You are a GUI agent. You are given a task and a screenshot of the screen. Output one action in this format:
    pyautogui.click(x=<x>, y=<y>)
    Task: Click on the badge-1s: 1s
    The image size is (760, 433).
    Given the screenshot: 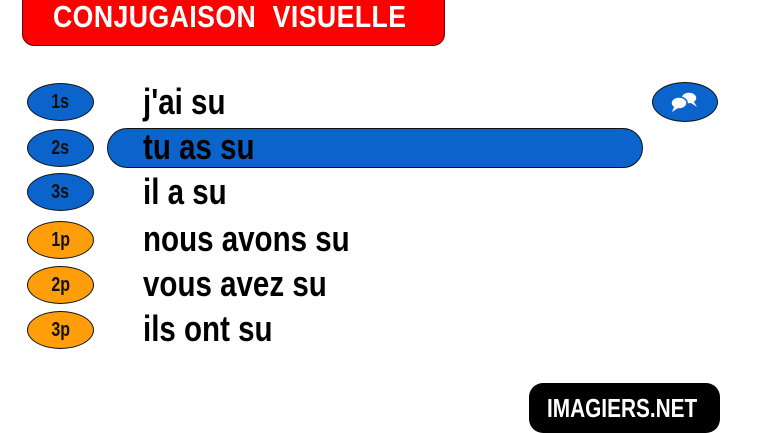 What is the action you would take?
    pyautogui.click(x=60, y=102)
    